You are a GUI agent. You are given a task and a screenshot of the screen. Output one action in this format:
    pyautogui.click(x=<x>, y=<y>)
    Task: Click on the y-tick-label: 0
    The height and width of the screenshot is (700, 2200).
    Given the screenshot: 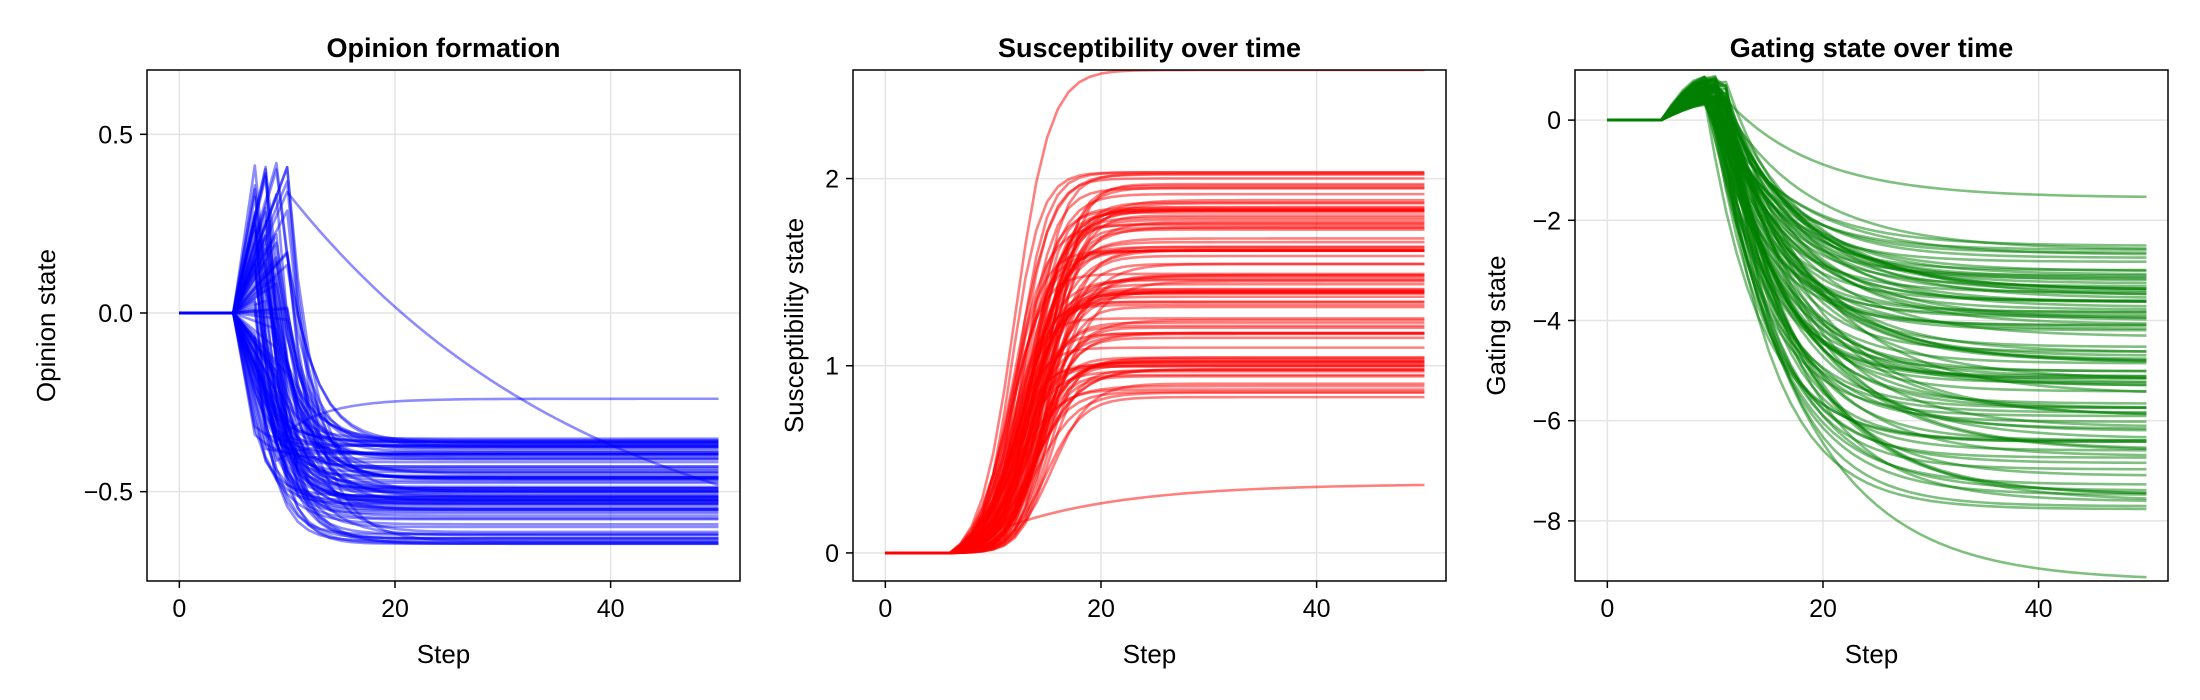 What is the action you would take?
    pyautogui.click(x=832, y=554)
    